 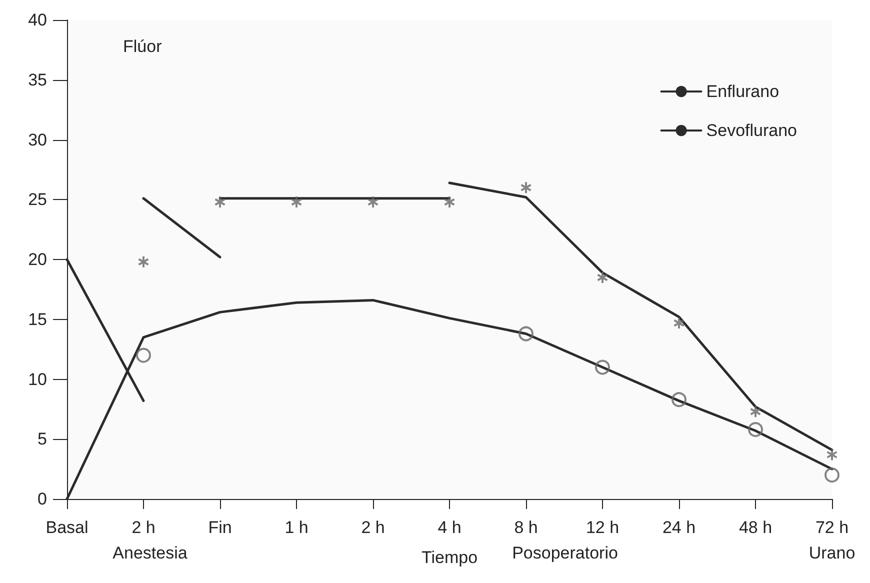 What do you see at coordinates (755, 527) in the screenshot?
I see `x-tick-label: 48 h` at bounding box center [755, 527].